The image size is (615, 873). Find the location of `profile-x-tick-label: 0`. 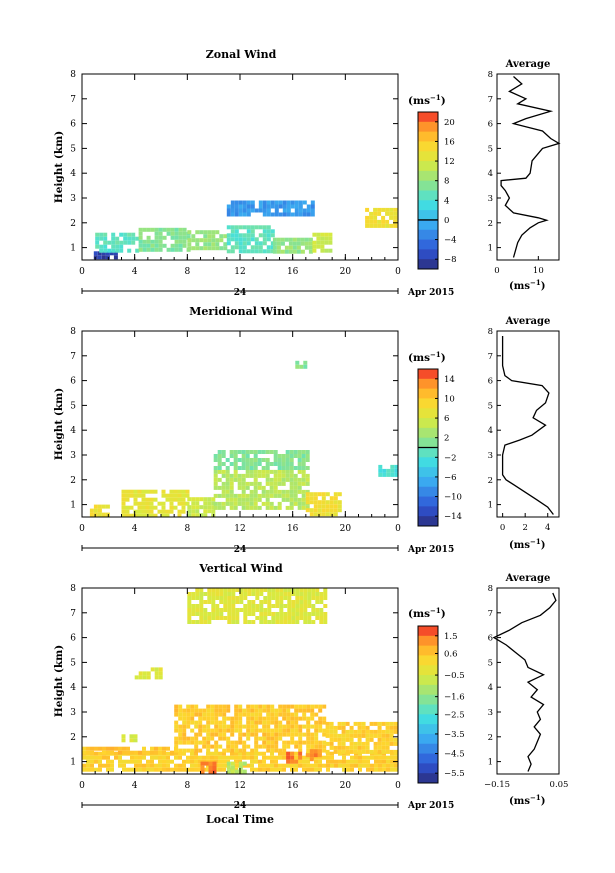

profile-x-tick-label: 0 is located at coordinates (502, 528).